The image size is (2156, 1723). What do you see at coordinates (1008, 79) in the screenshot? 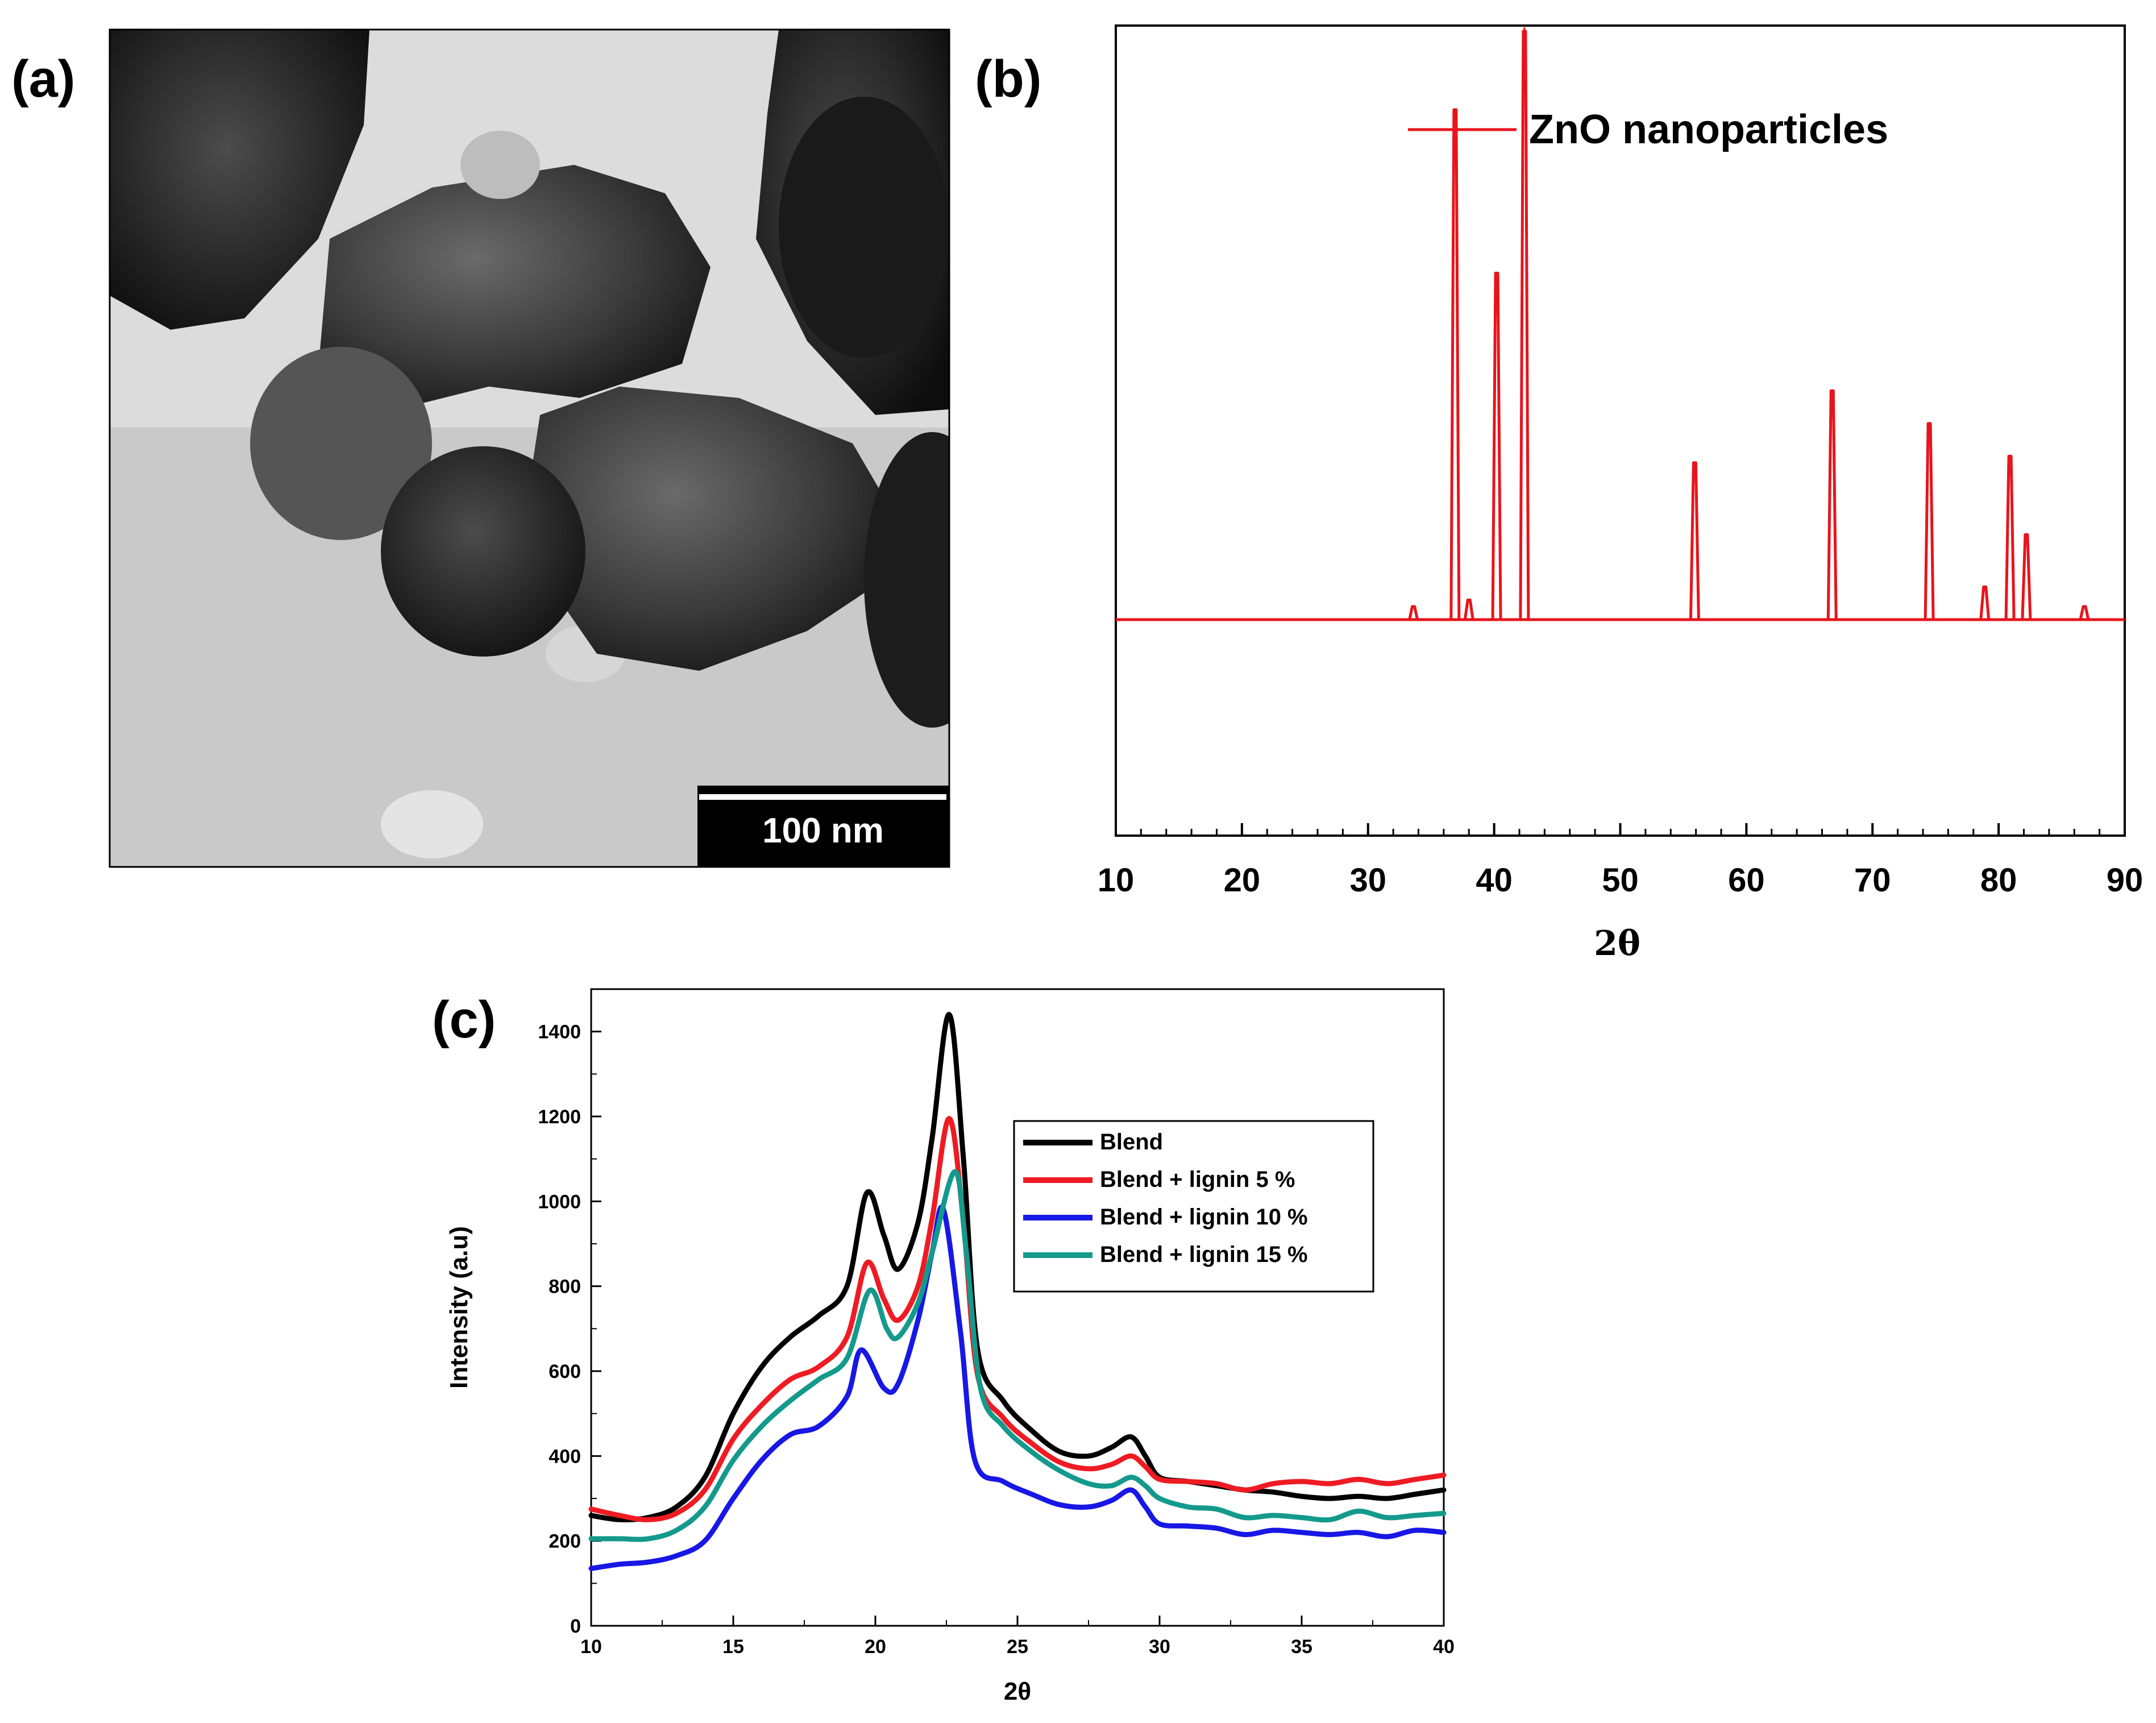
I see `panel-label-b: (b)` at bounding box center [1008, 79].